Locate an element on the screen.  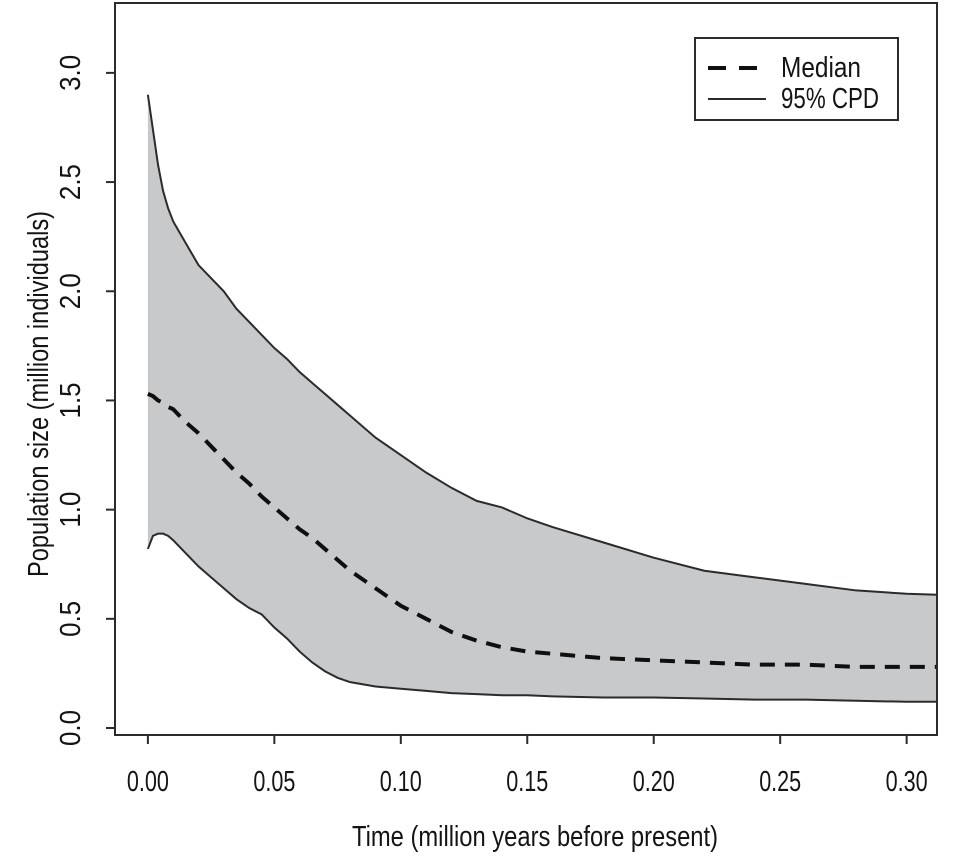
x-tick-label: 0.25 is located at coordinates (780, 782).